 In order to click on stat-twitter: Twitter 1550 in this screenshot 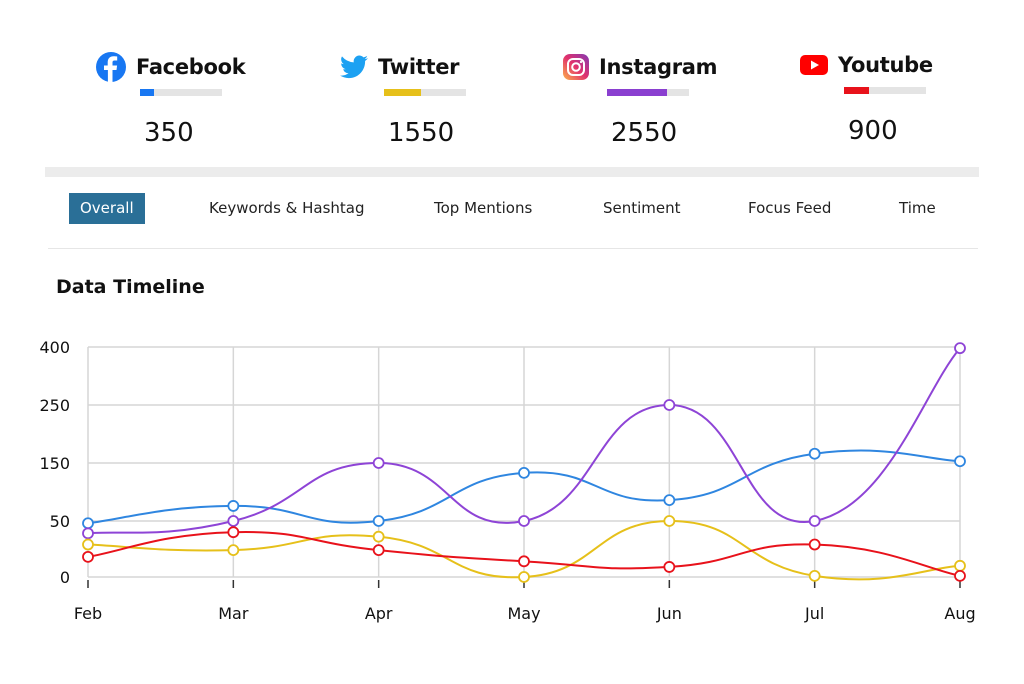, I will do `click(440, 99)`.